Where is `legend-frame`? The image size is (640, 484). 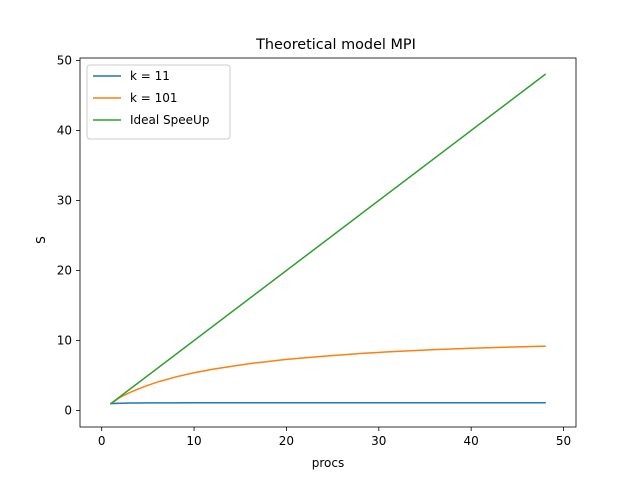
legend-frame is located at coordinates (158, 102).